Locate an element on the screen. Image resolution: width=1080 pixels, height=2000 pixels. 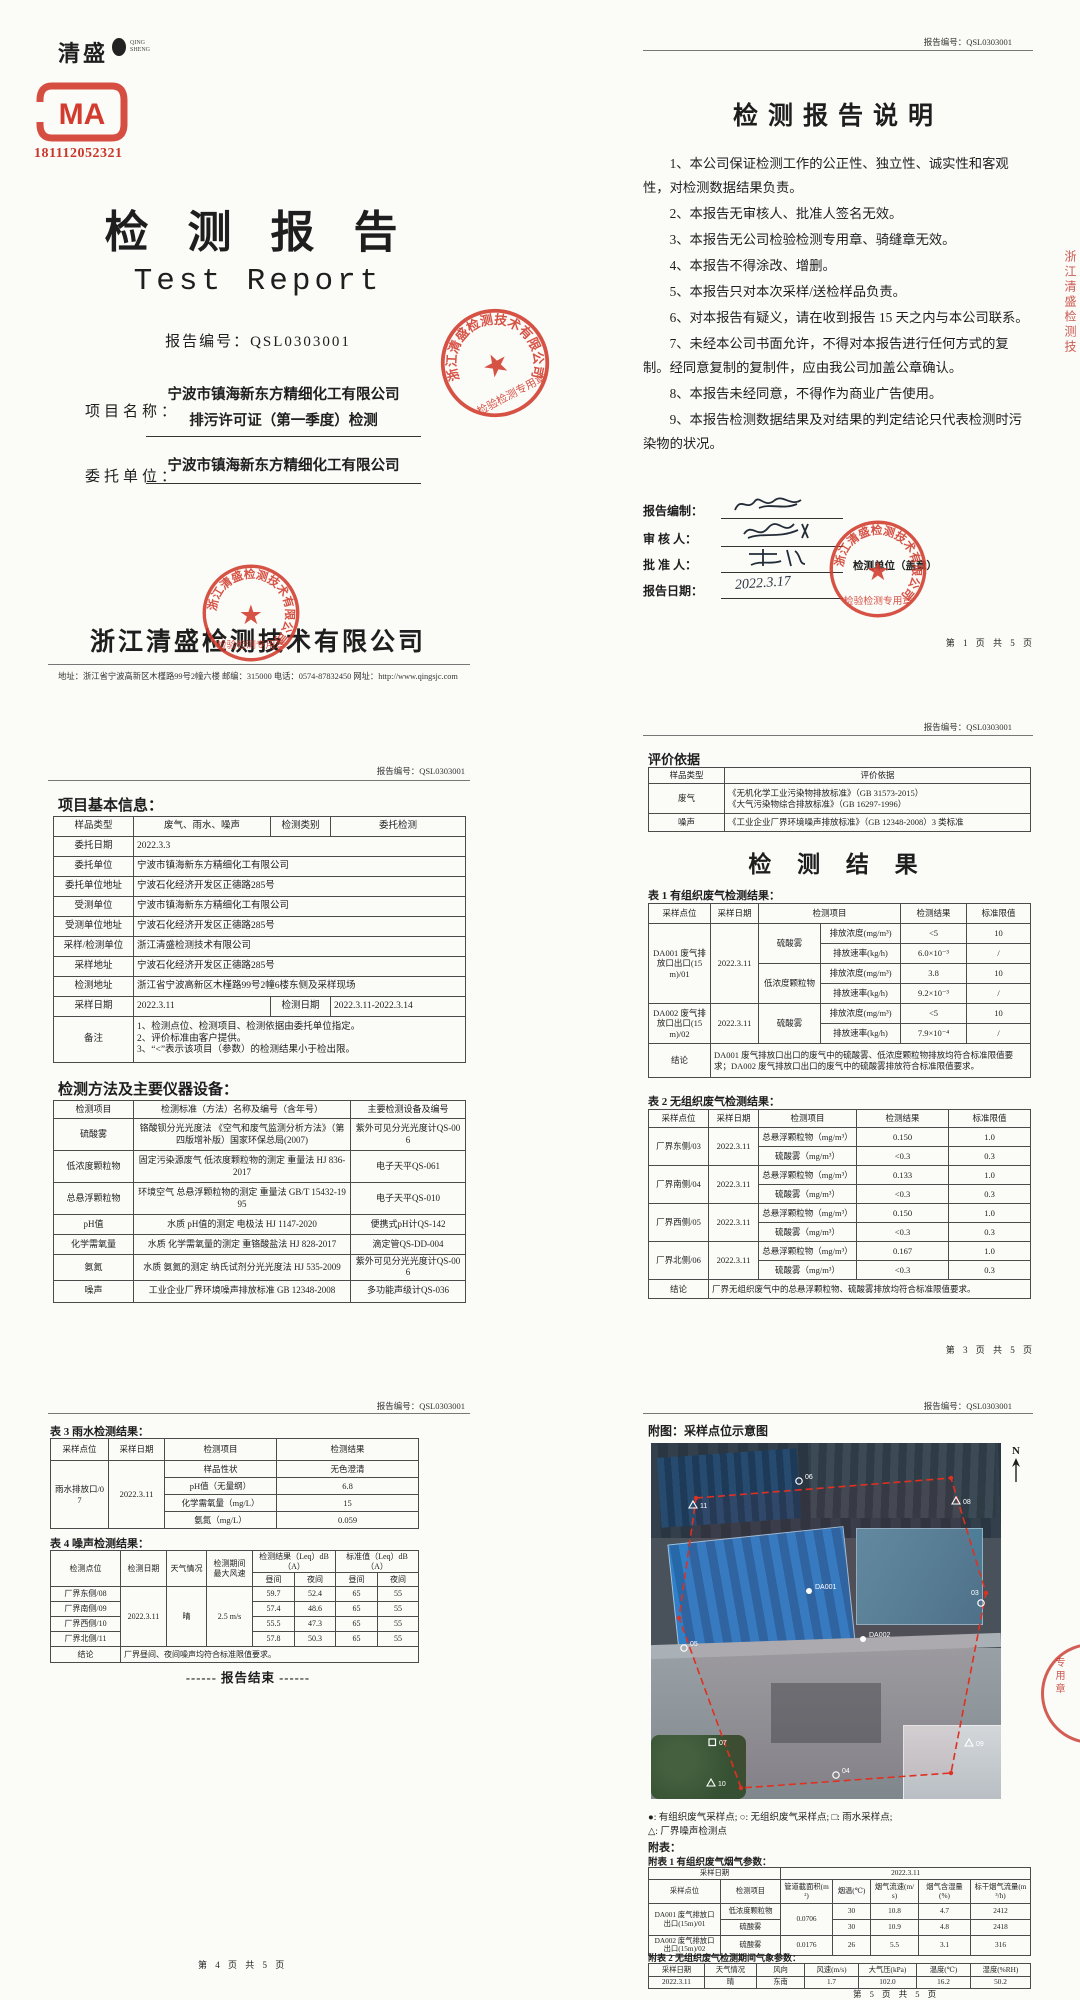
sig-prep-line is located at coordinates (782, 509).